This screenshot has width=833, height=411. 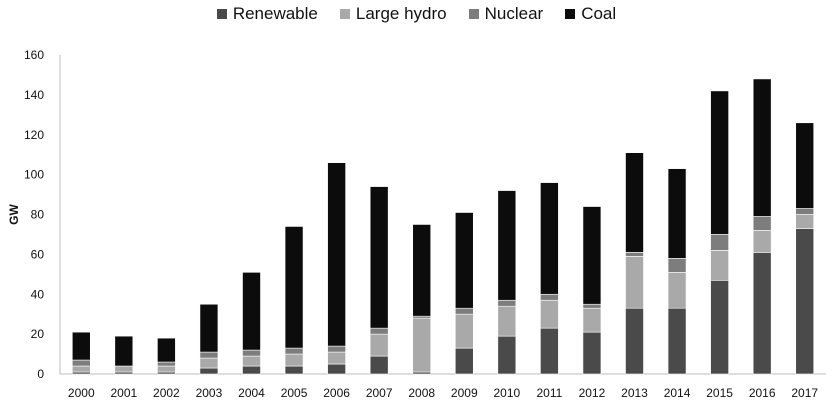 What do you see at coordinates (251, 393) in the screenshot?
I see `x-tick-label: 2004` at bounding box center [251, 393].